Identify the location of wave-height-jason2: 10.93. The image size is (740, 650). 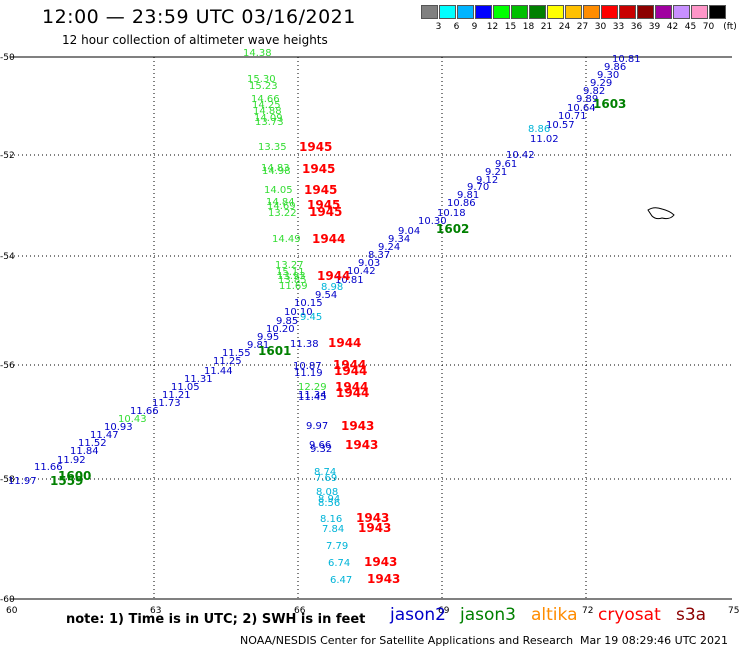
(118, 427).